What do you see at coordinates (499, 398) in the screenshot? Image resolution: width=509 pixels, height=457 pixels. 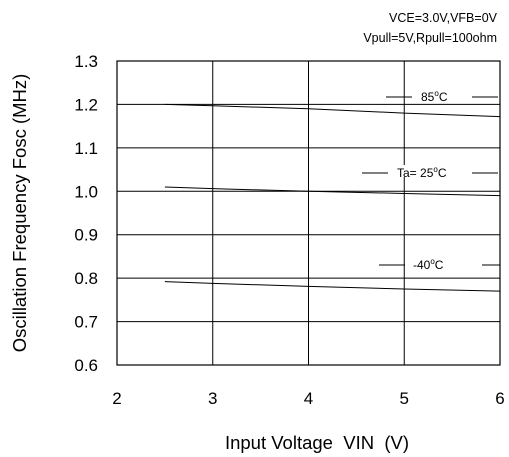 I see `x-tick-label: 6` at bounding box center [499, 398].